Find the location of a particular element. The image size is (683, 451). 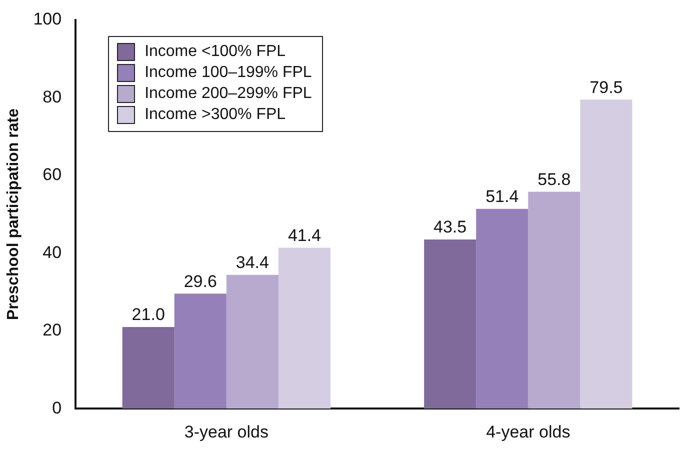

data-label: 55.8 is located at coordinates (554, 179).